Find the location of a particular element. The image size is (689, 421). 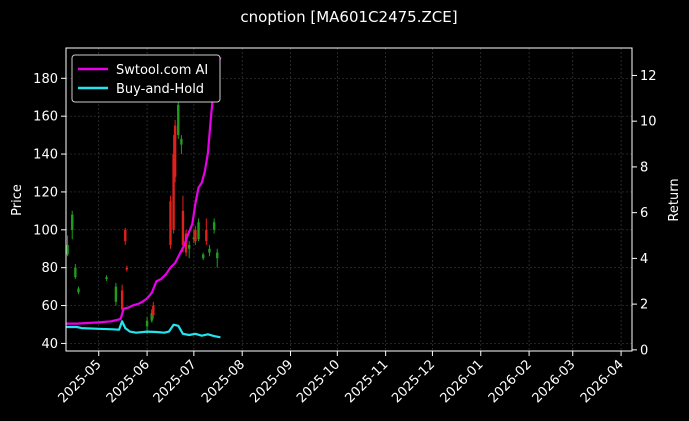

y-right-tick-label: 6 is located at coordinates (644, 213).